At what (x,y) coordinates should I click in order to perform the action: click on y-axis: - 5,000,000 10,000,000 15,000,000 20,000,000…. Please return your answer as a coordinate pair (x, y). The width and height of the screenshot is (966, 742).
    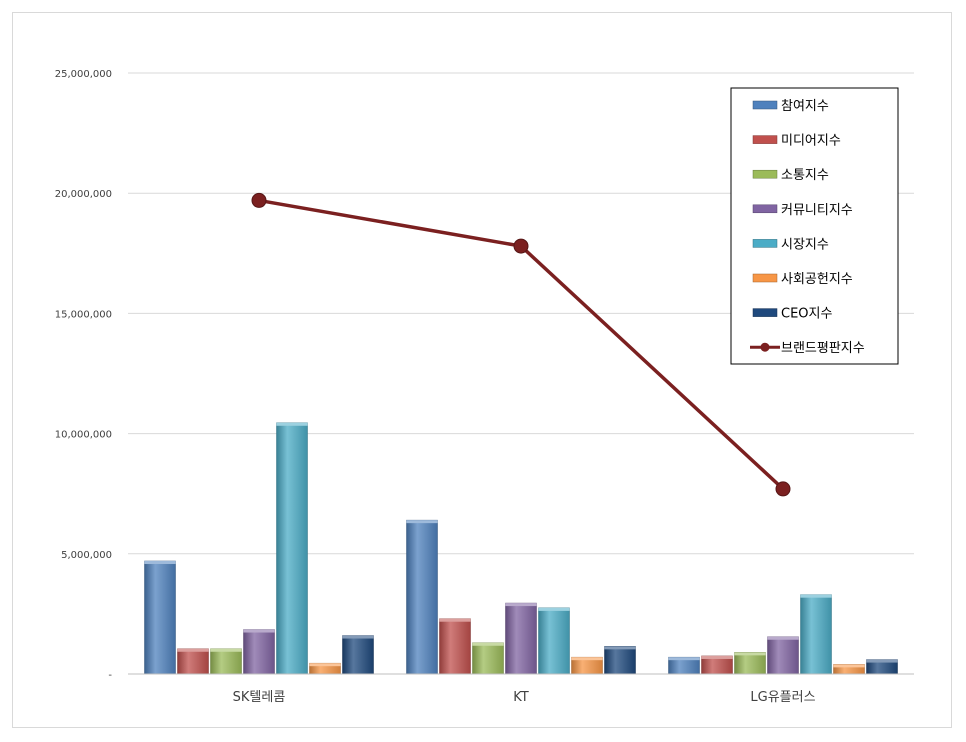
    Looking at the image, I should click on (84, 375).